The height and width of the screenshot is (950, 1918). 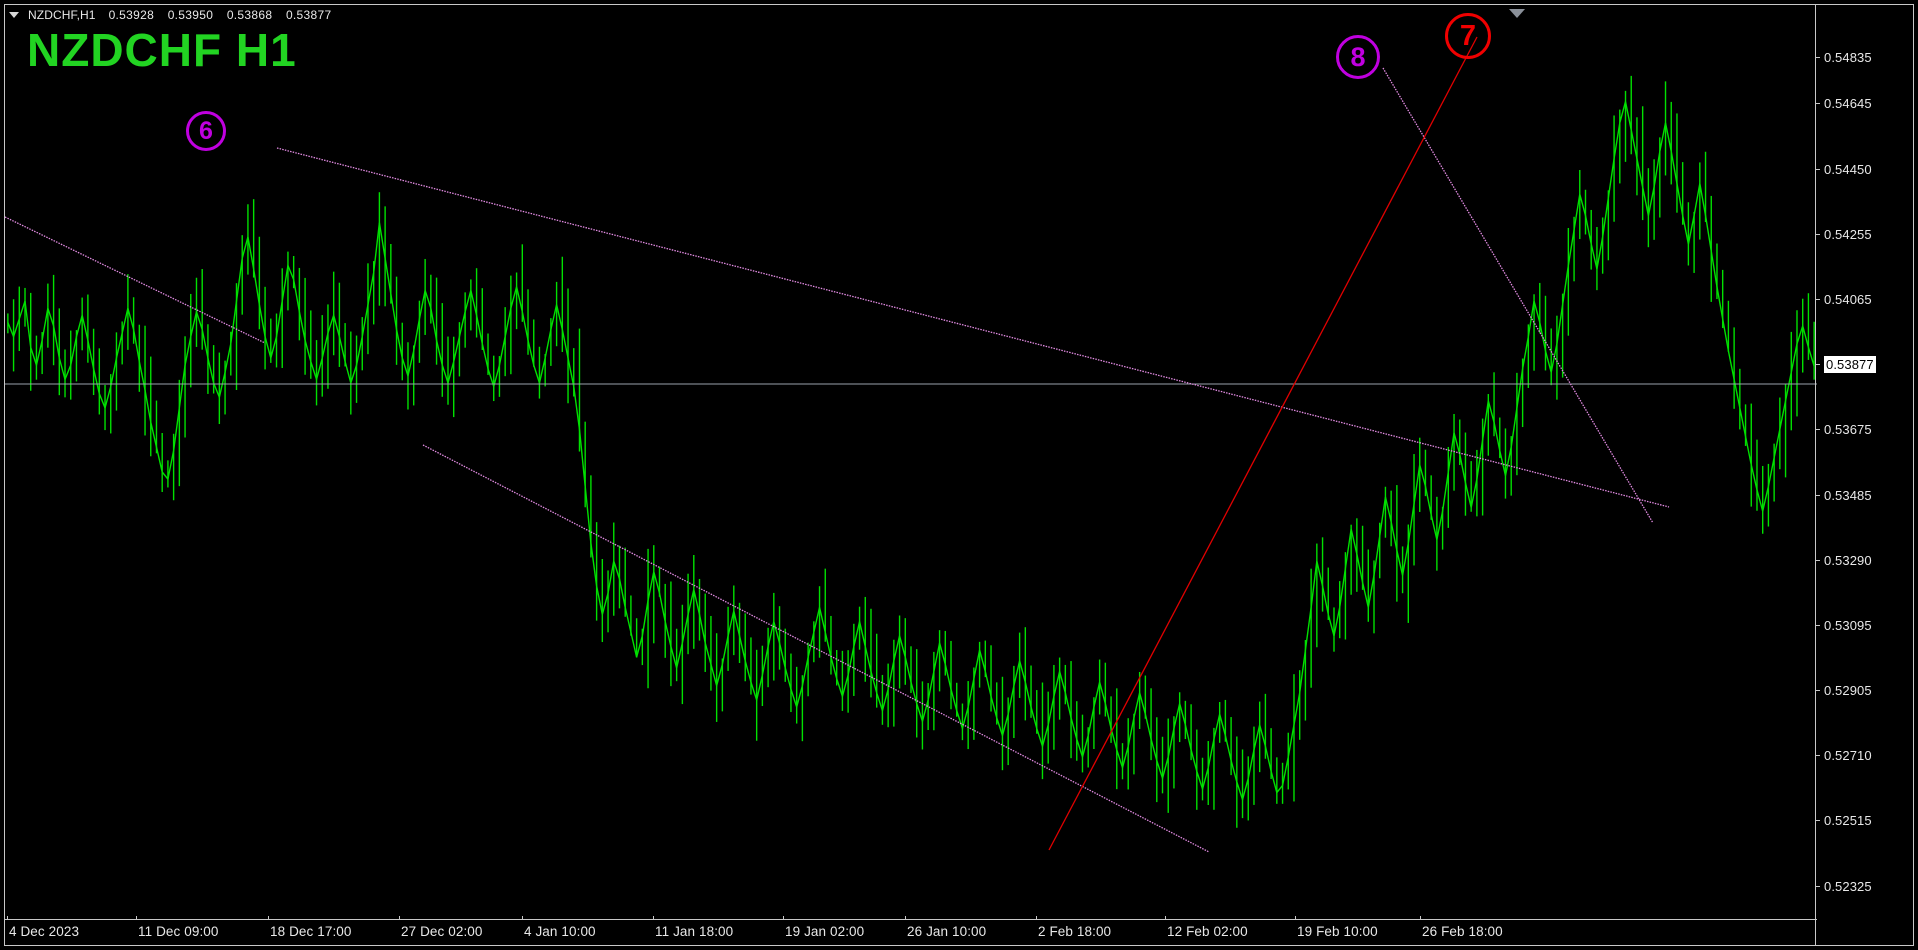 I want to click on price-label: 0.54645, so click(x=1848, y=103).